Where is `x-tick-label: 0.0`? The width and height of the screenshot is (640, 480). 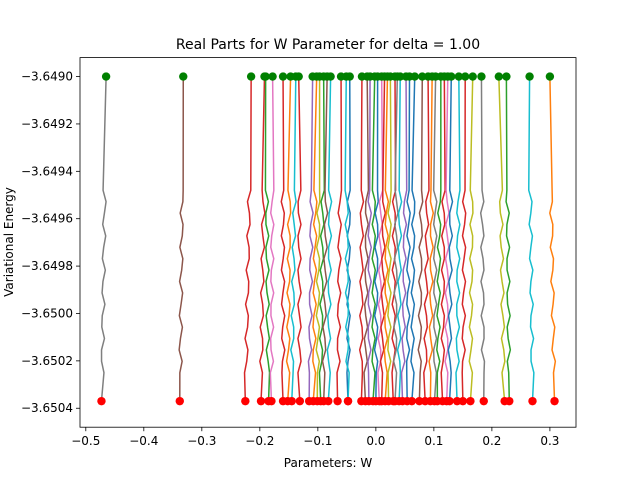
x-tick-label: 0.0 is located at coordinates (375, 441).